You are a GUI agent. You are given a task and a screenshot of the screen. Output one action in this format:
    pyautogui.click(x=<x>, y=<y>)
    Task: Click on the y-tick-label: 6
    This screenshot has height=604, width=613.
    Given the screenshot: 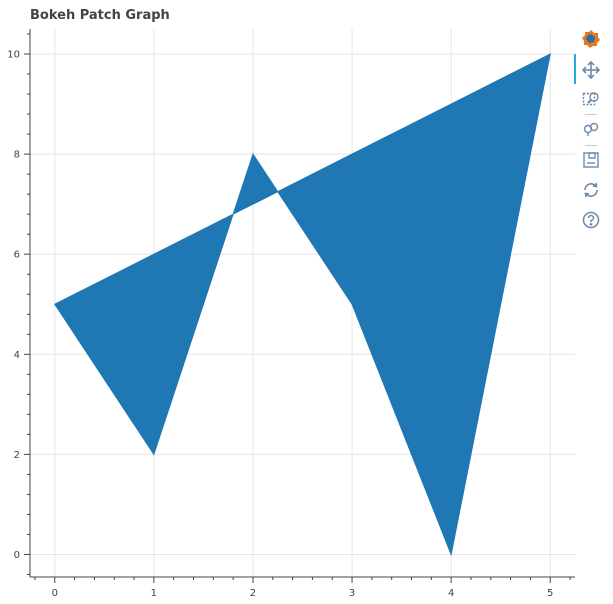 What is the action you would take?
    pyautogui.click(x=17, y=255)
    